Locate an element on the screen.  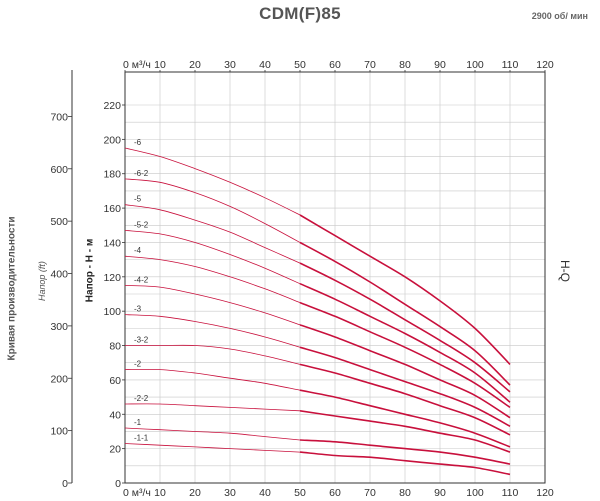
x-tick-top: 120 is located at coordinates (545, 65).